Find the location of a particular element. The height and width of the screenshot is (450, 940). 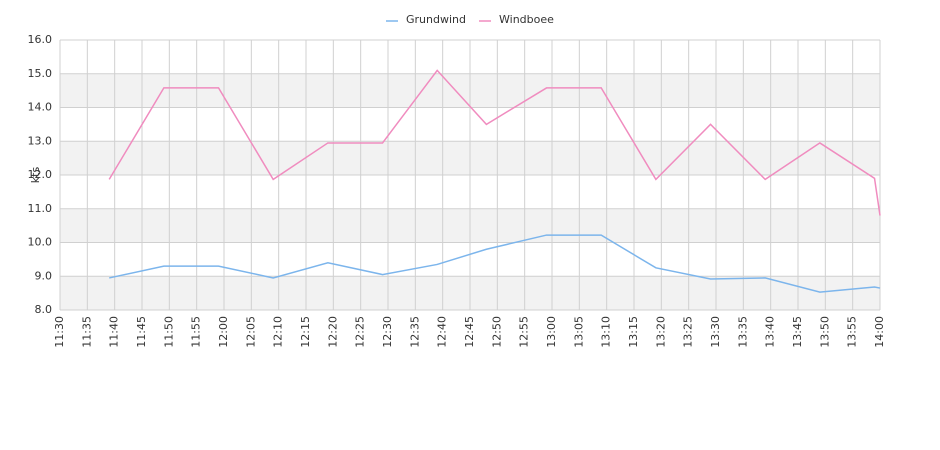

y-tick-label: 10.0 is located at coordinates (40, 242).